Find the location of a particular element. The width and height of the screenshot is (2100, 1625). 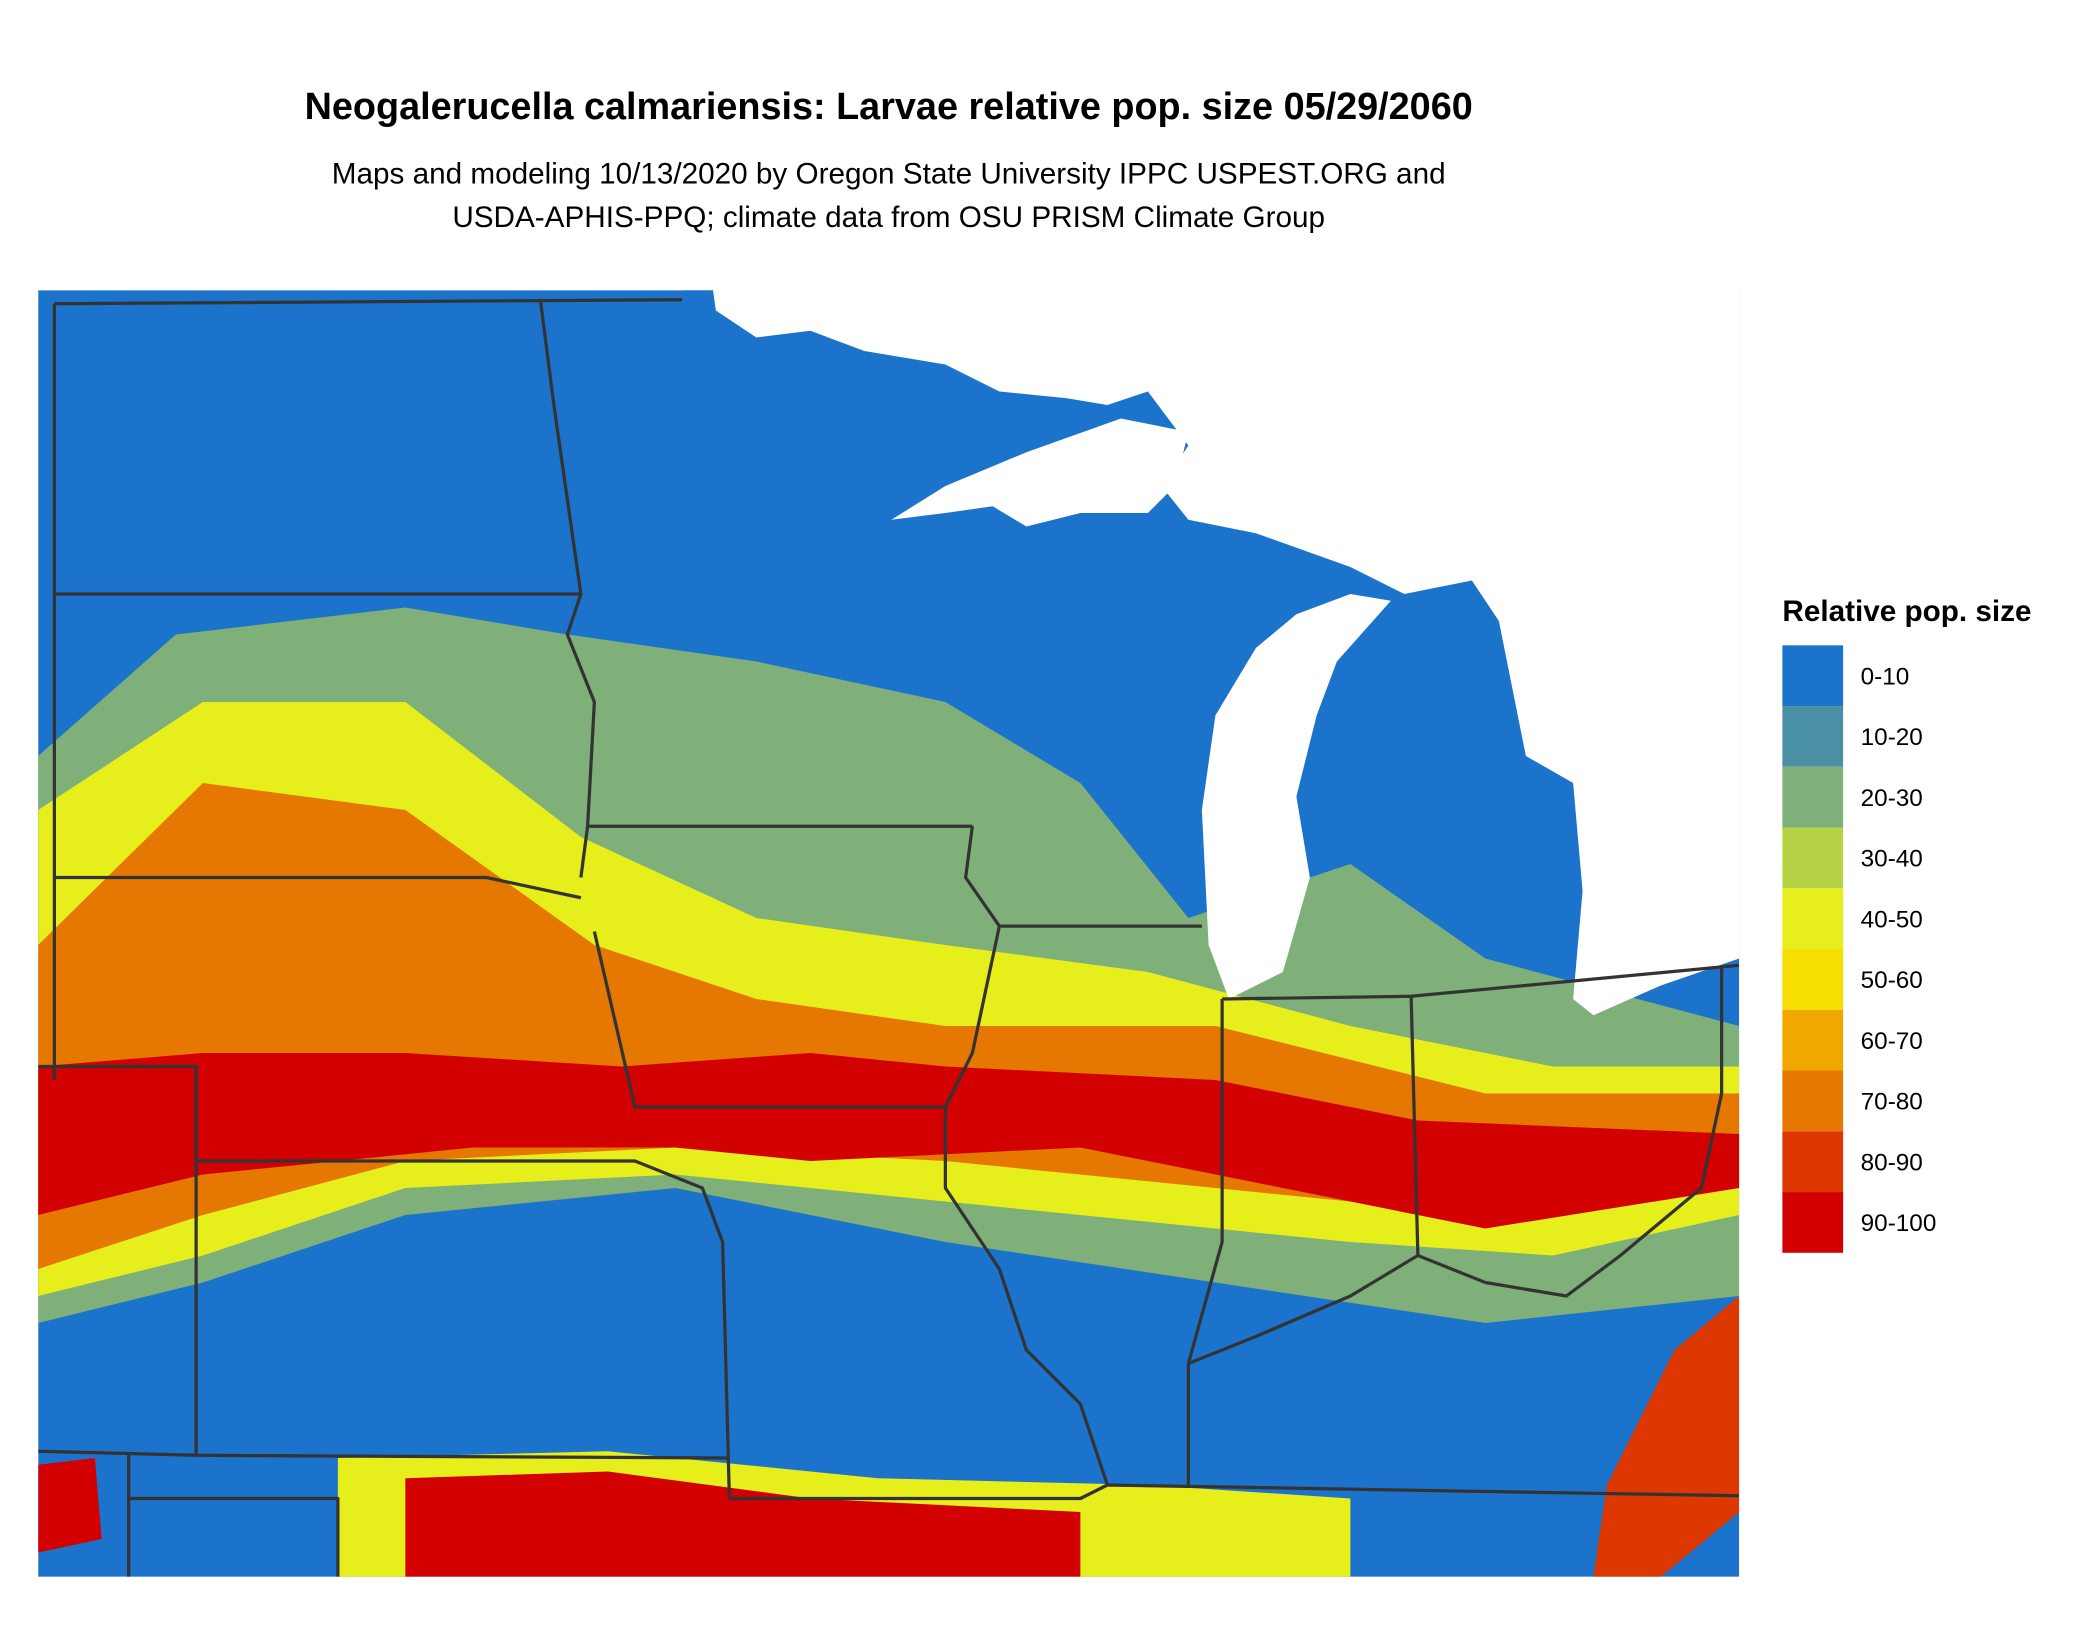

legend-title: Relative pop. size is located at coordinates (1906, 611).